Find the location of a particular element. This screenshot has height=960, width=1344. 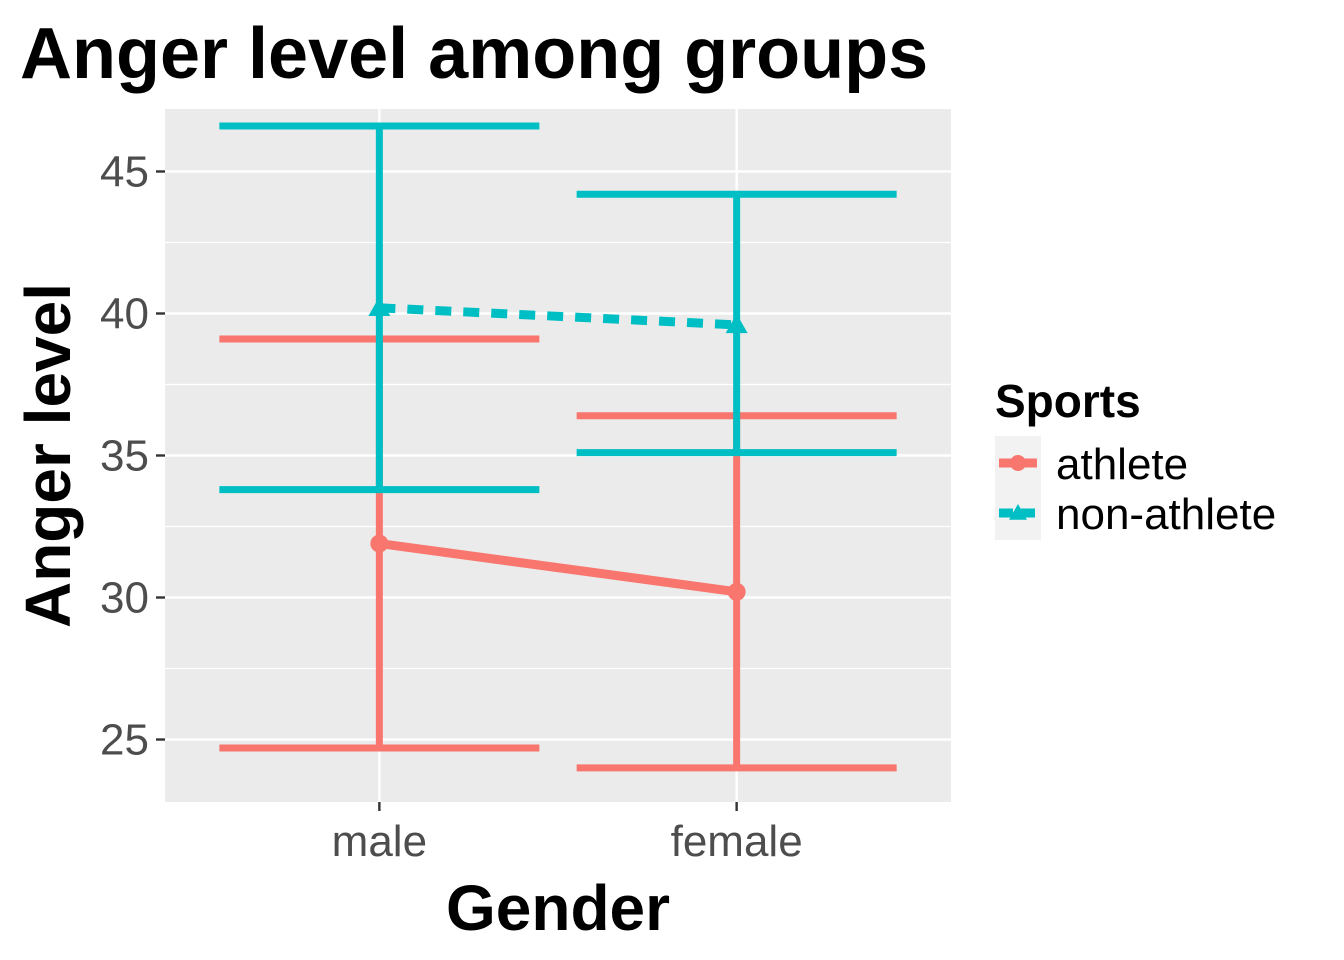

y-tick-label: 25 is located at coordinates (124, 740).